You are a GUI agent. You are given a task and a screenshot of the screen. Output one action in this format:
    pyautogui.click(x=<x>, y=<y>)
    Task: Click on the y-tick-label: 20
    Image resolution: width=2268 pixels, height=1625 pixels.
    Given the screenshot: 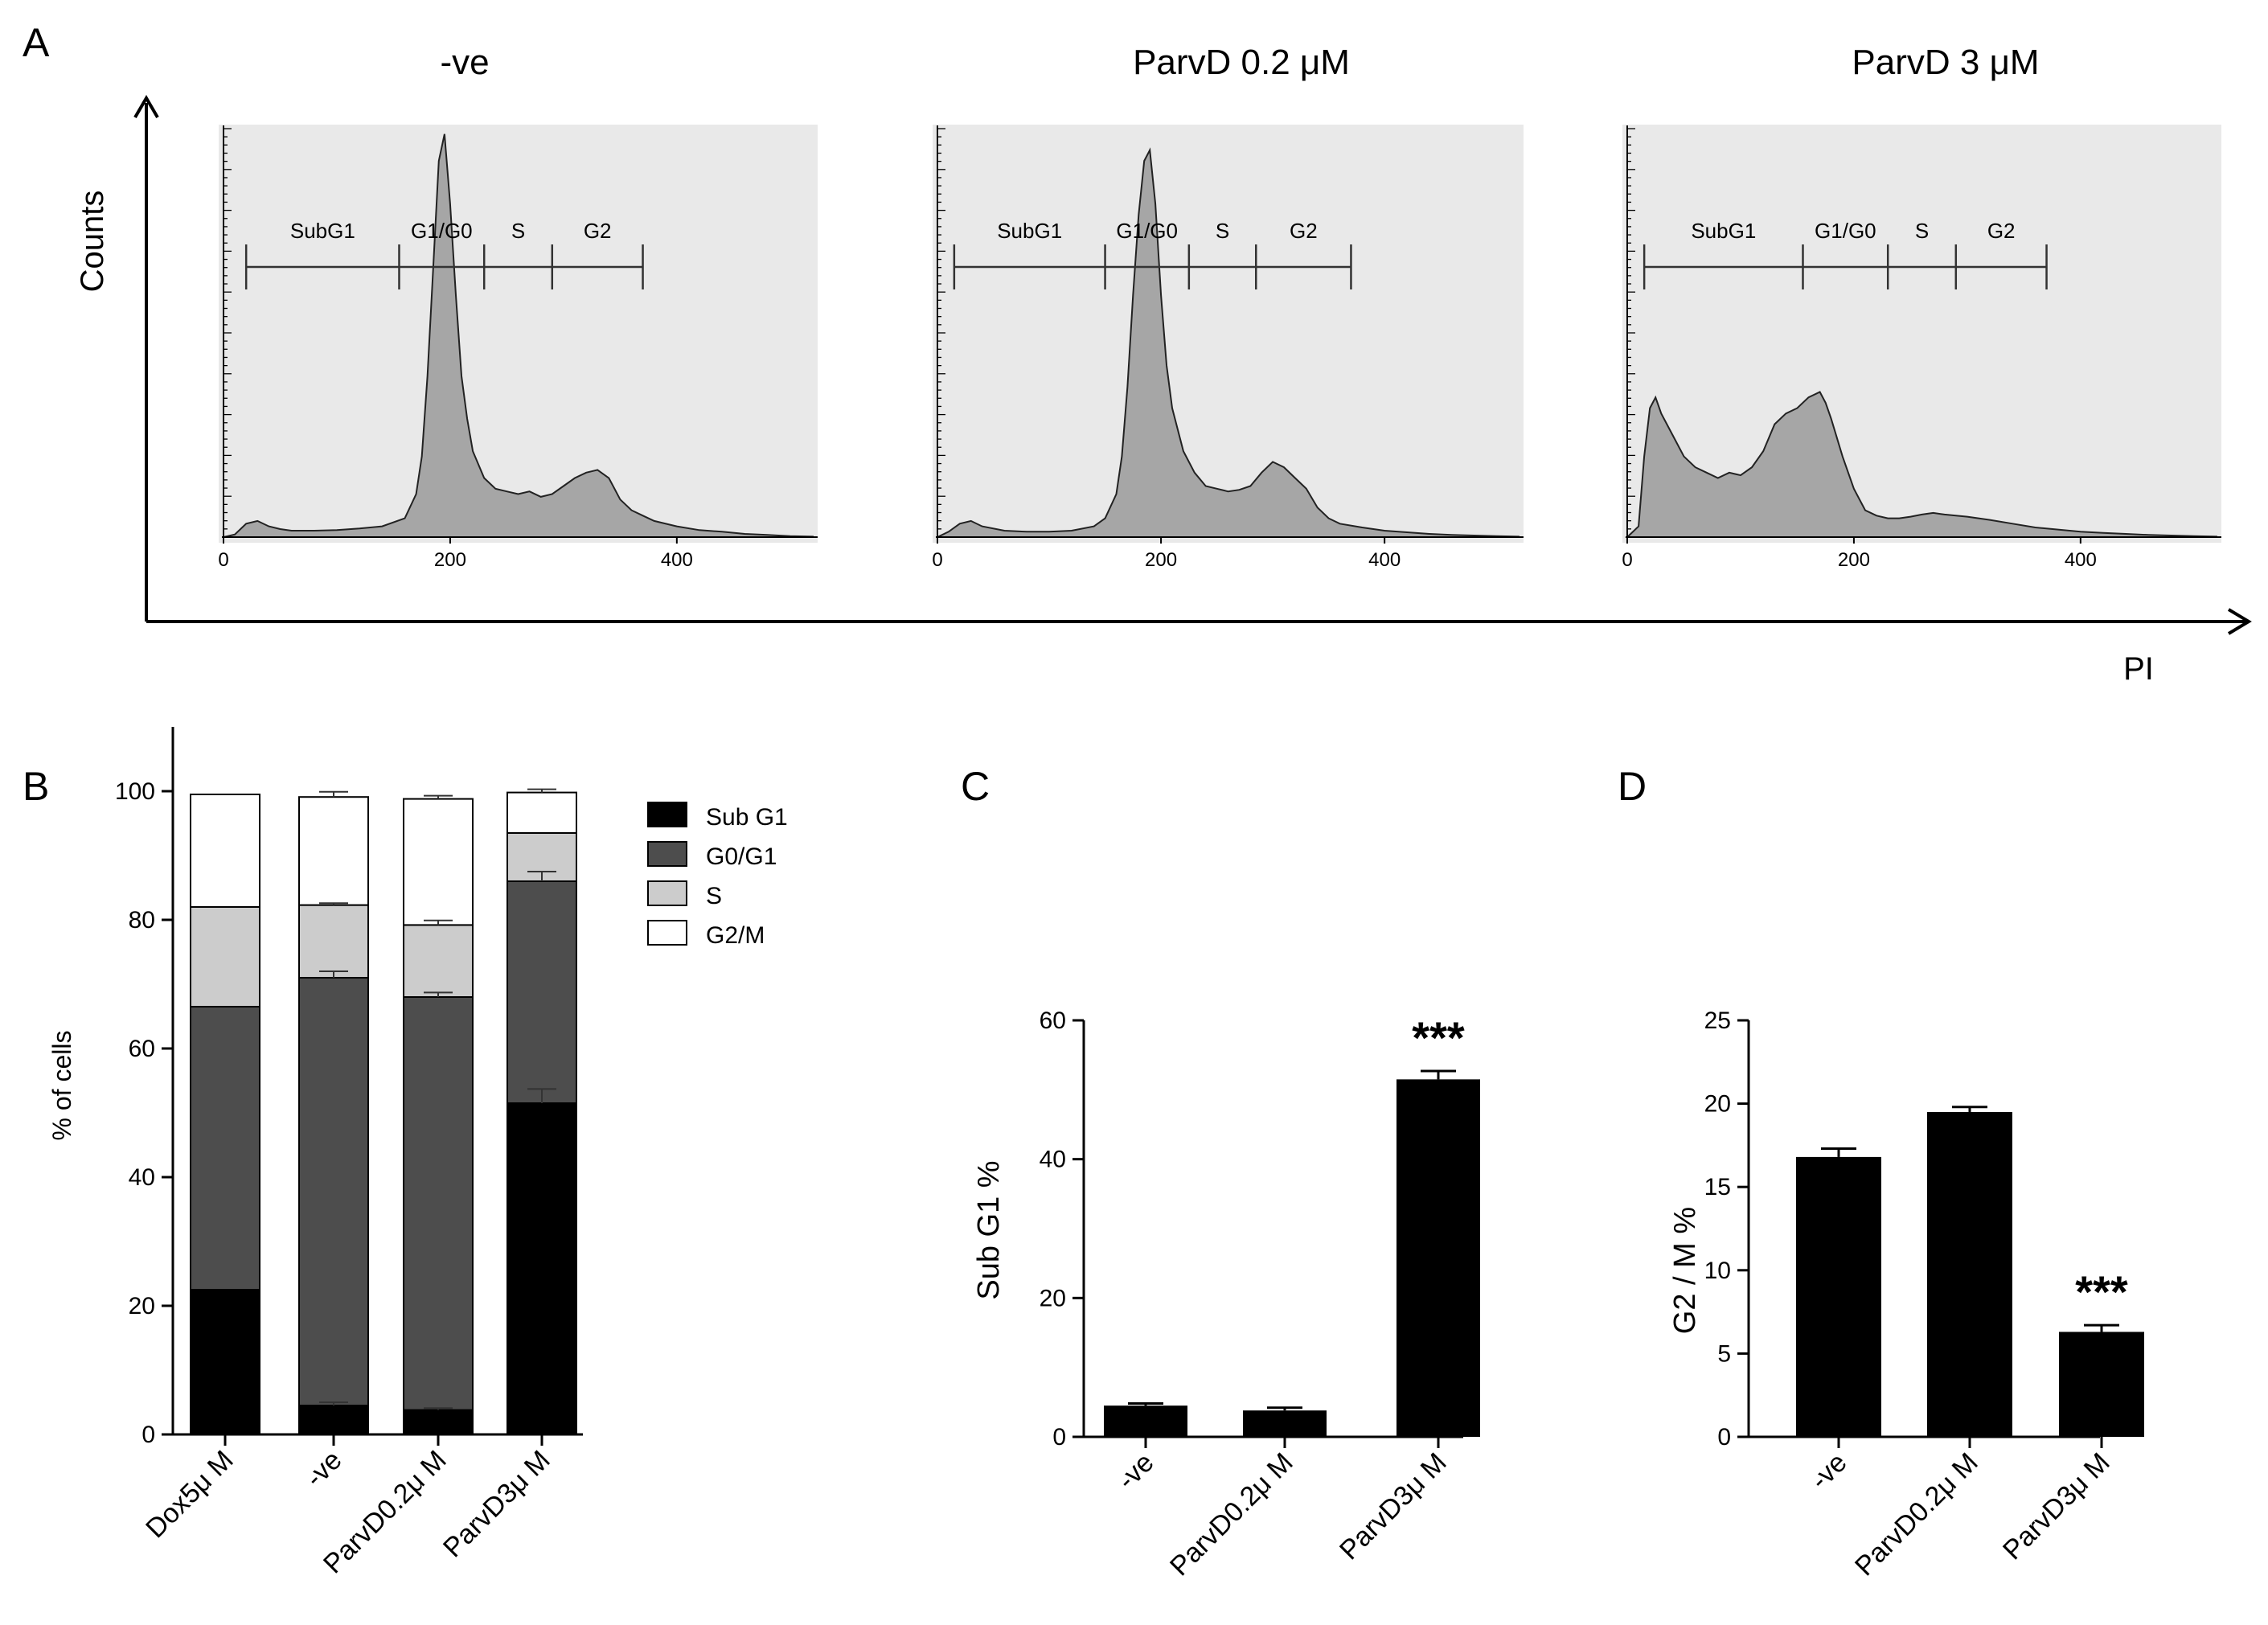 What is the action you would take?
    pyautogui.click(x=142, y=1306)
    